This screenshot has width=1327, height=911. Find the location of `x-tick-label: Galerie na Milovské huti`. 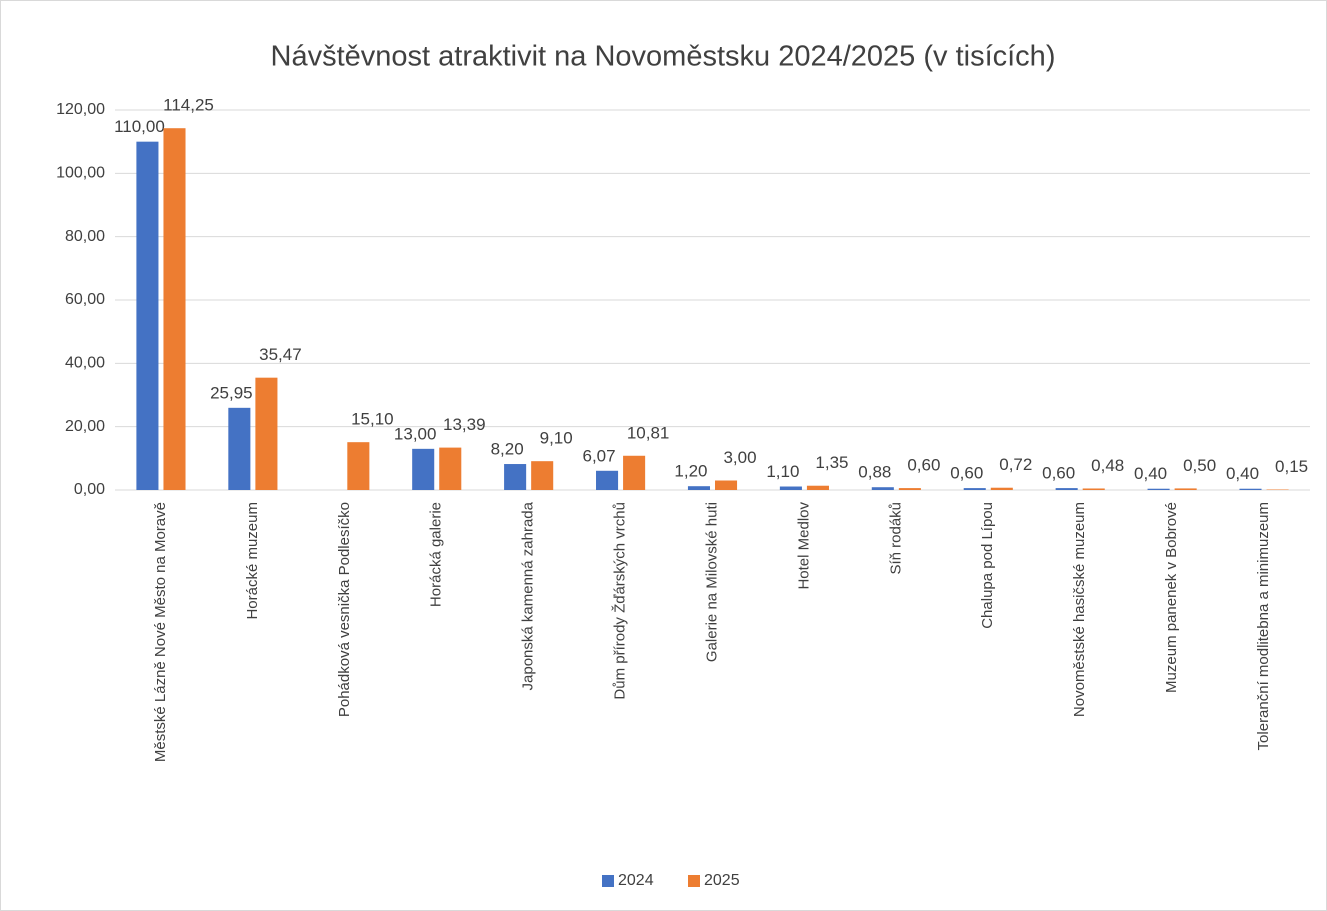

x-tick-label: Galerie na Milovské huti is located at coordinates (711, 582).